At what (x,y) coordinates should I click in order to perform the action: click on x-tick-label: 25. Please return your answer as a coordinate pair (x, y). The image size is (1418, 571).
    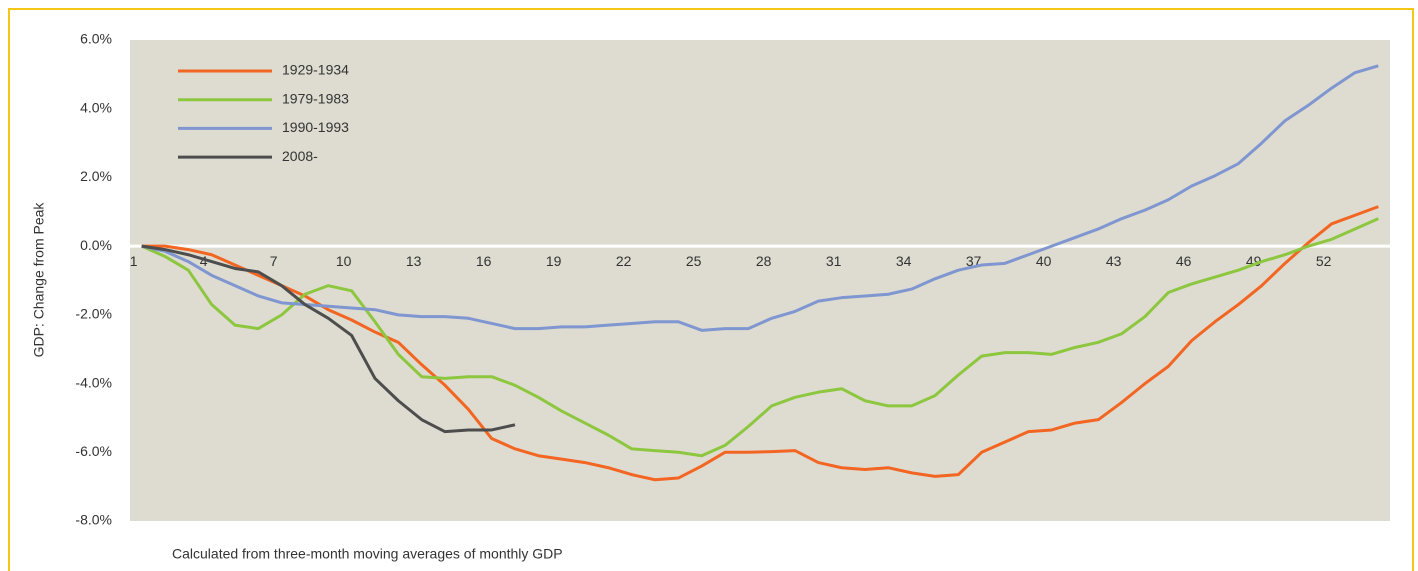
    Looking at the image, I should click on (694, 261).